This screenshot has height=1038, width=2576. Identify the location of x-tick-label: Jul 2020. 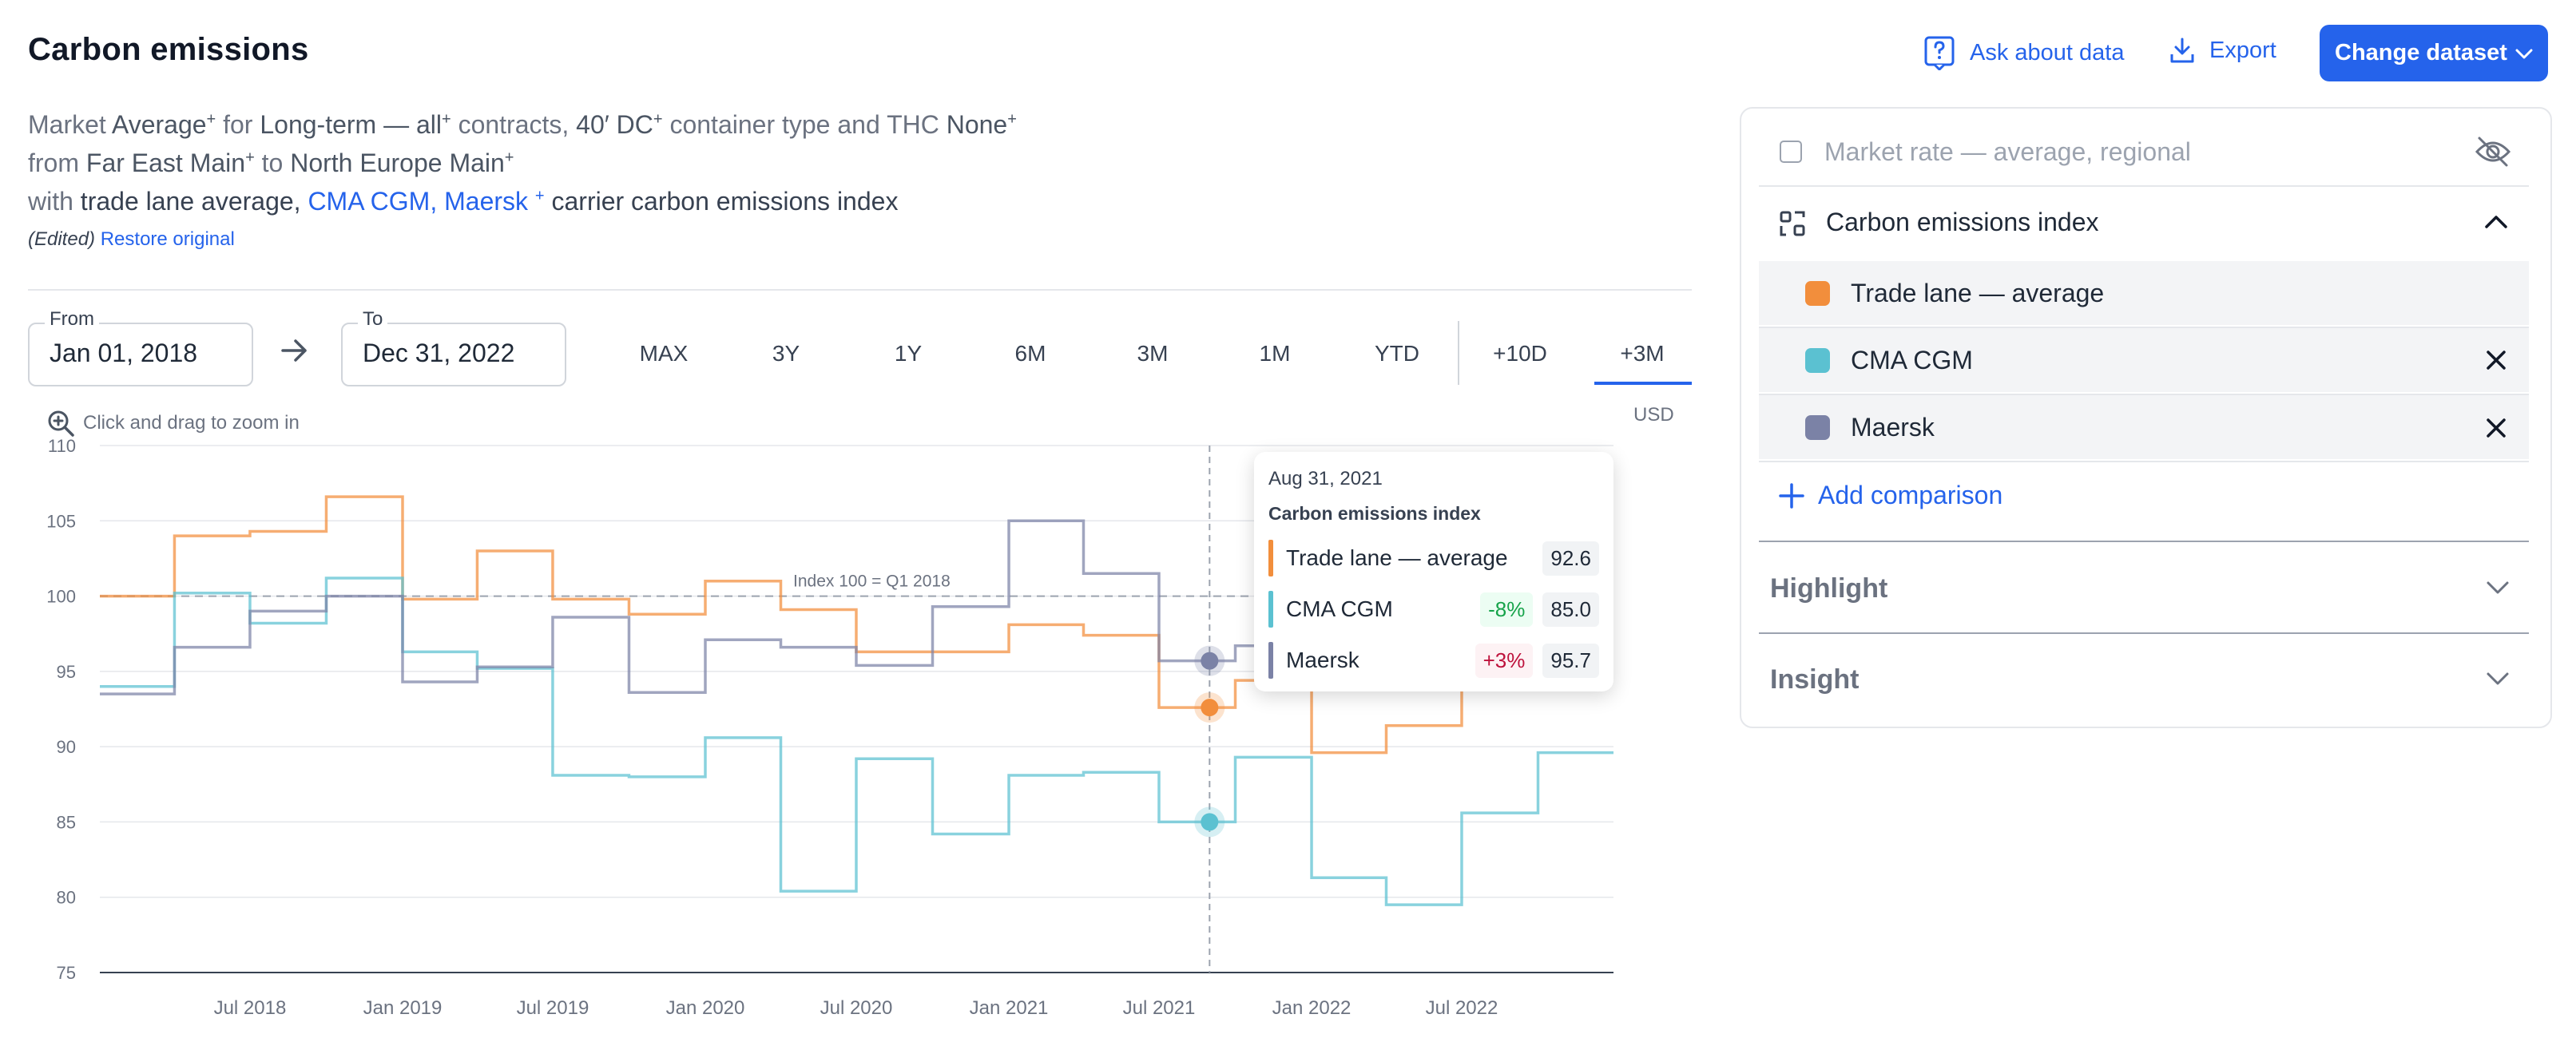
(856, 1008).